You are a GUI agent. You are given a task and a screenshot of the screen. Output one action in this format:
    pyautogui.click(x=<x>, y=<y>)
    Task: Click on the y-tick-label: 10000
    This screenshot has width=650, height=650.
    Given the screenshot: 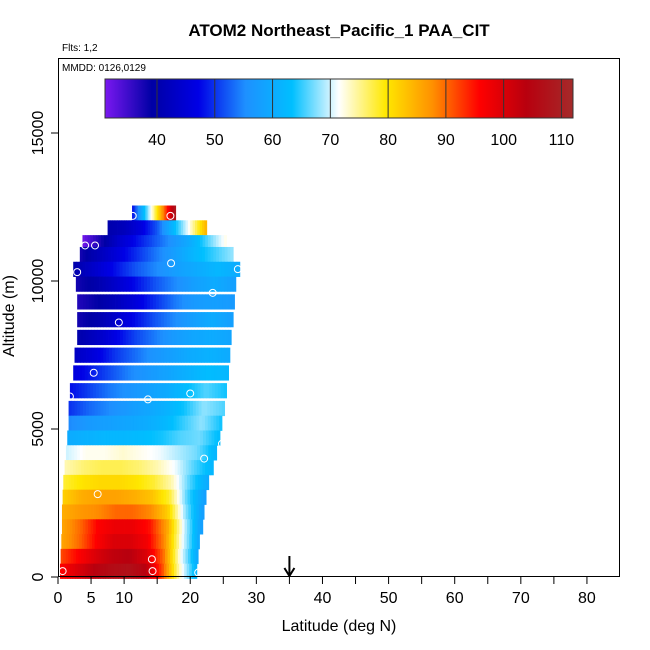 What is the action you would take?
    pyautogui.click(x=38, y=281)
    